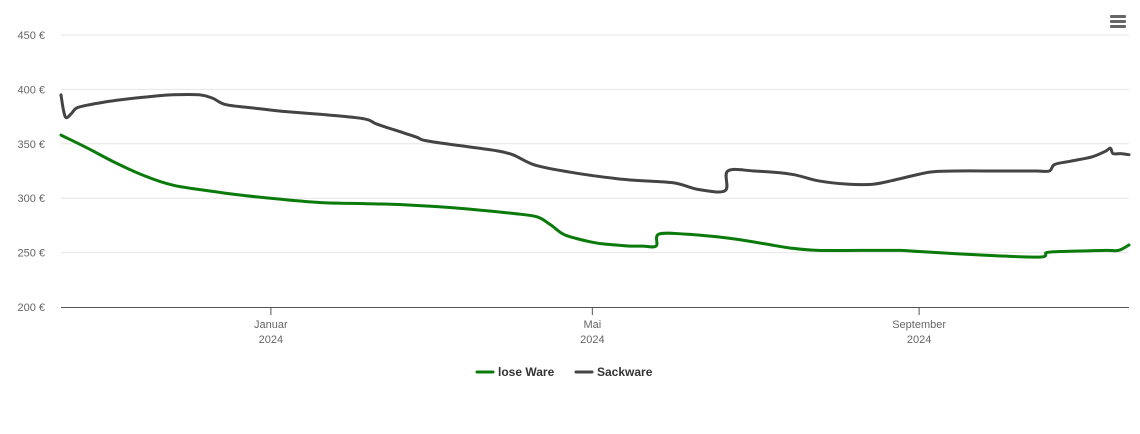  What do you see at coordinates (592, 325) in the screenshot?
I see `x-tick-label: Mai` at bounding box center [592, 325].